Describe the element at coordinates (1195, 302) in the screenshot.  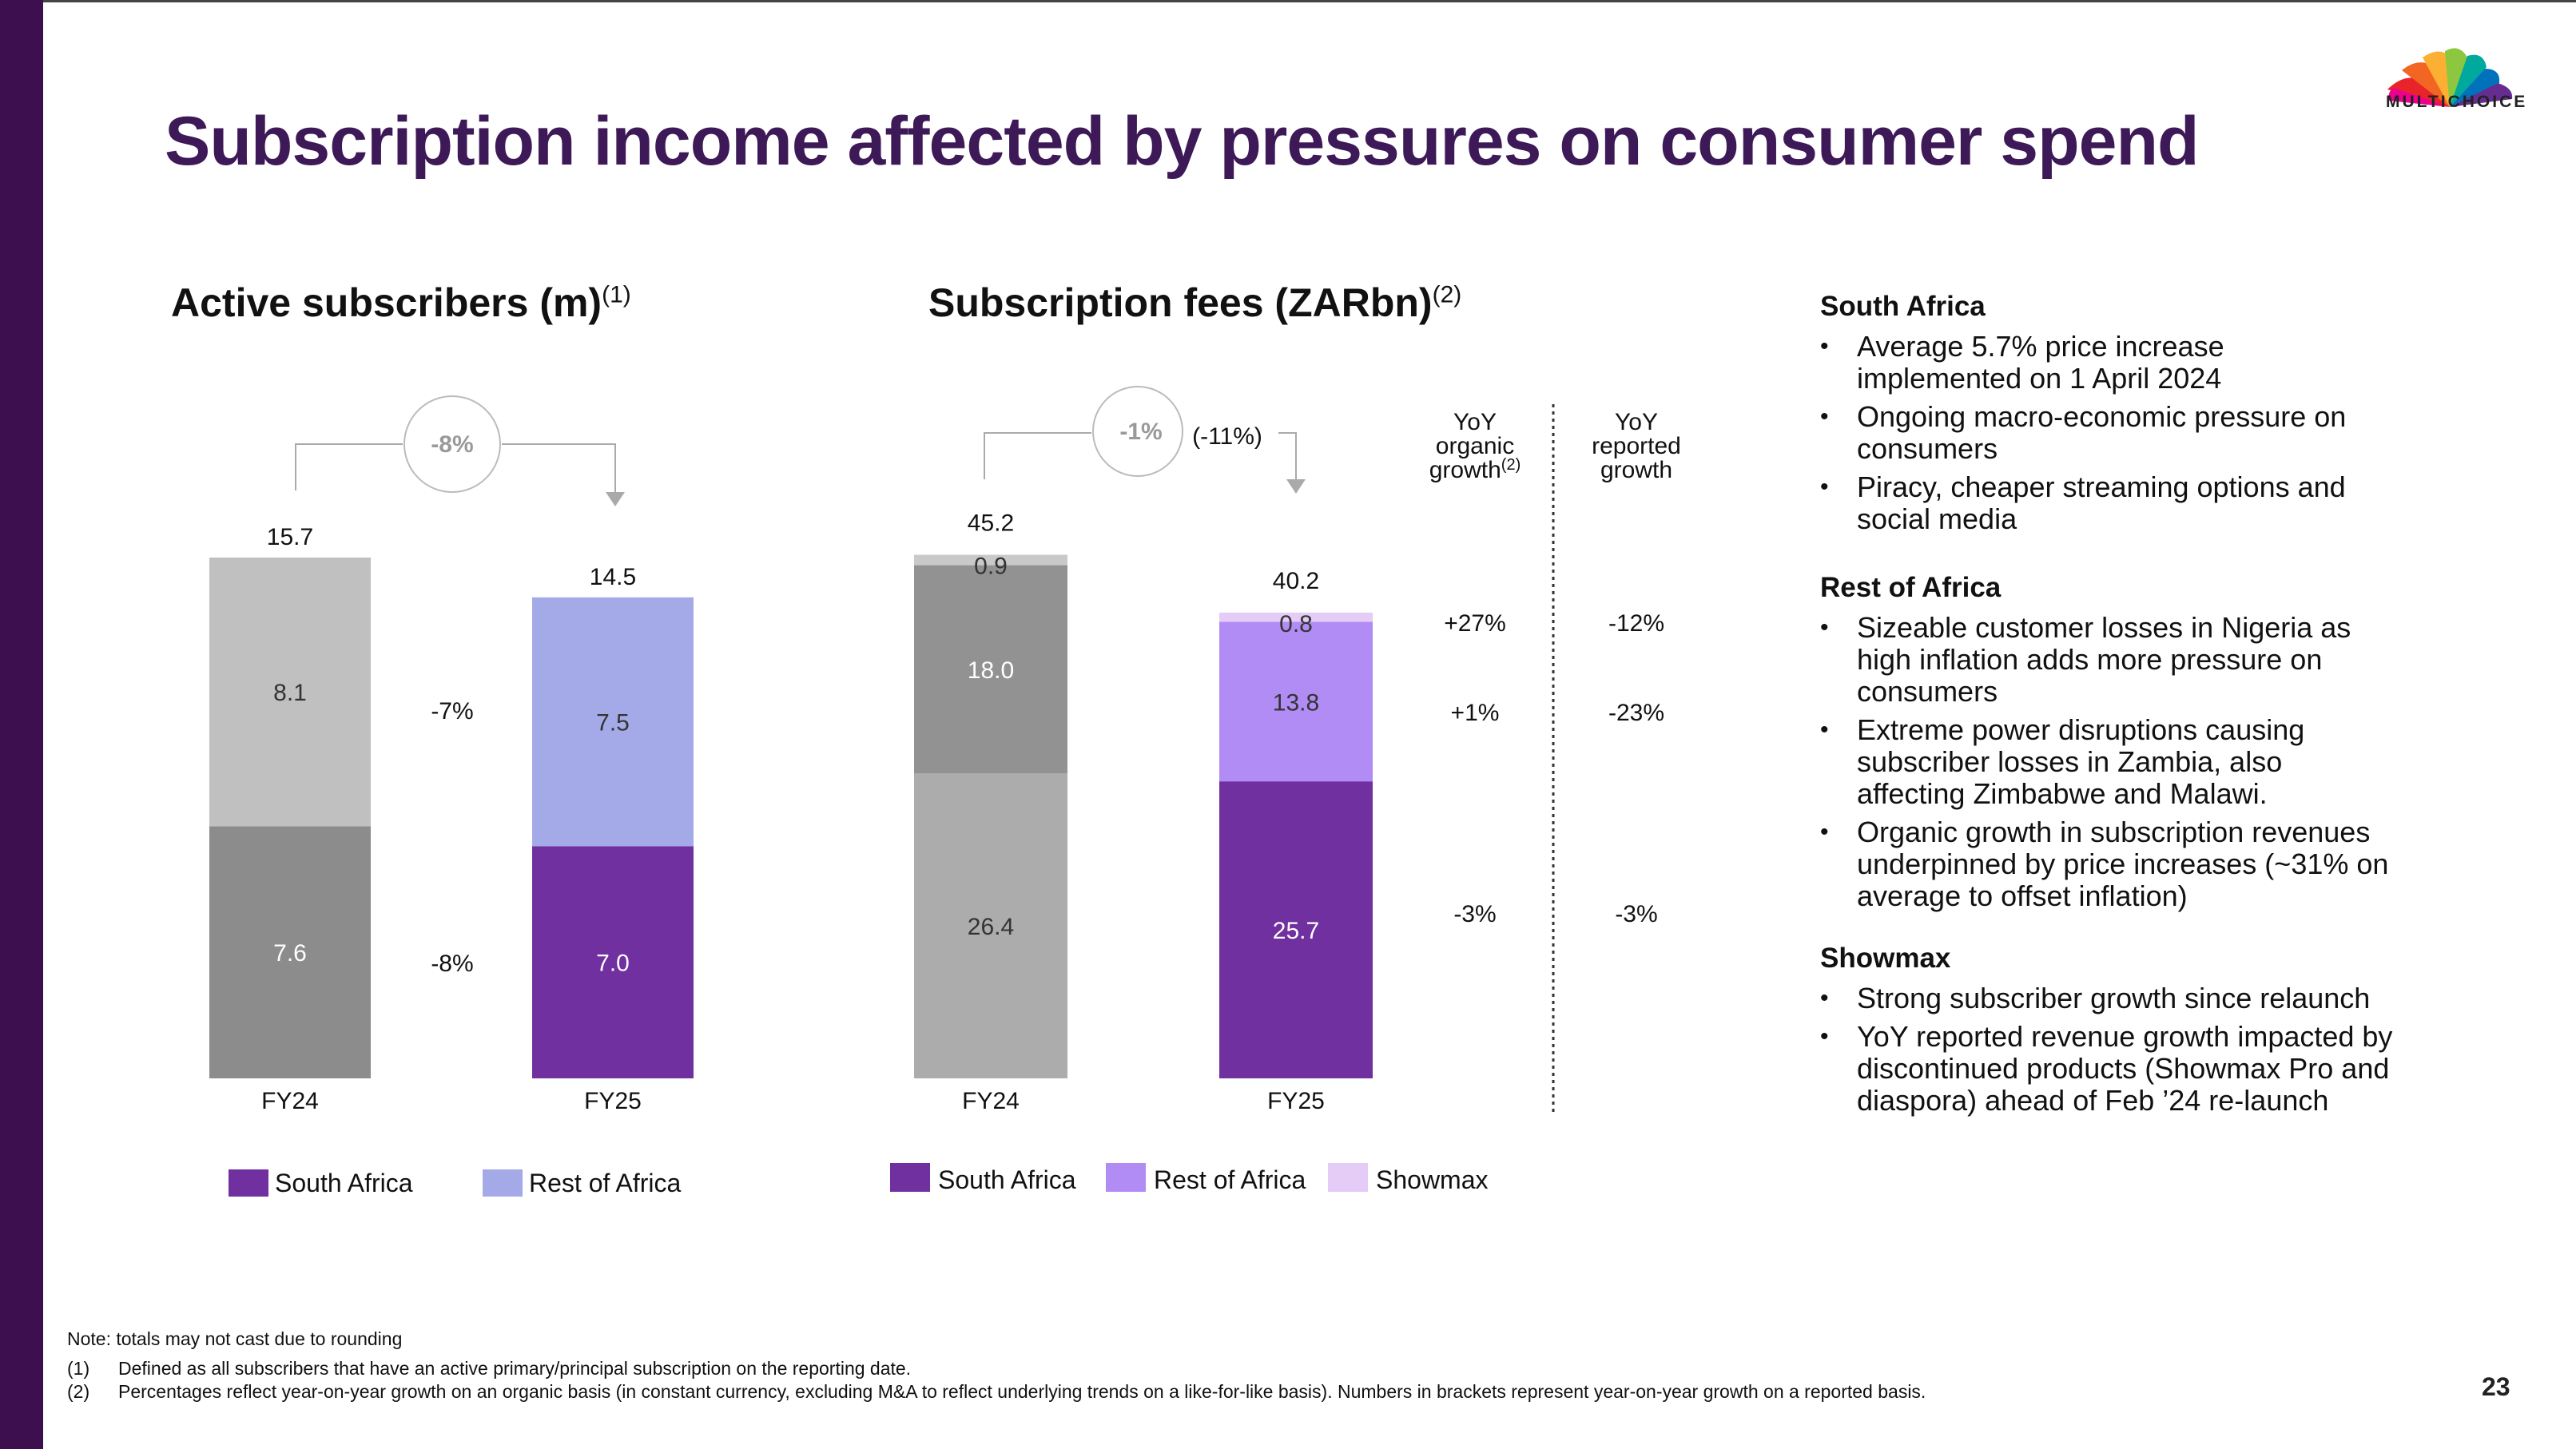
I see `fees-chart-title: Subscription fees (ZARbn)(2)` at that location.